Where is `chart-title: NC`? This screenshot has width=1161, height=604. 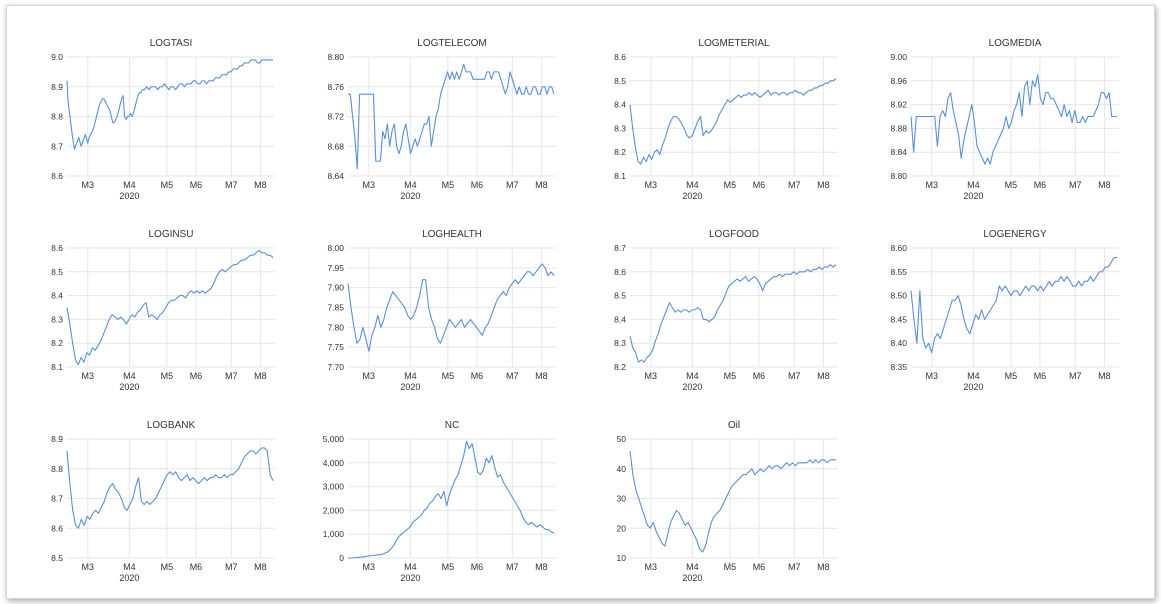
chart-title: NC is located at coordinates (452, 425).